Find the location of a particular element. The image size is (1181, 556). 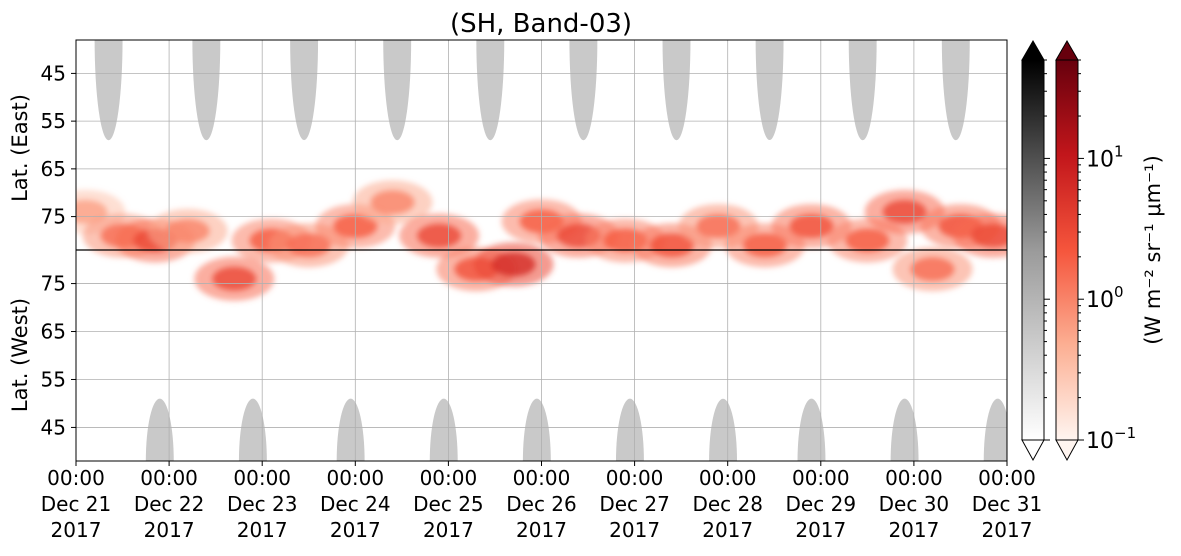

x-tick-label: 00:00 Dec 31 2017 is located at coordinates (1007, 504).